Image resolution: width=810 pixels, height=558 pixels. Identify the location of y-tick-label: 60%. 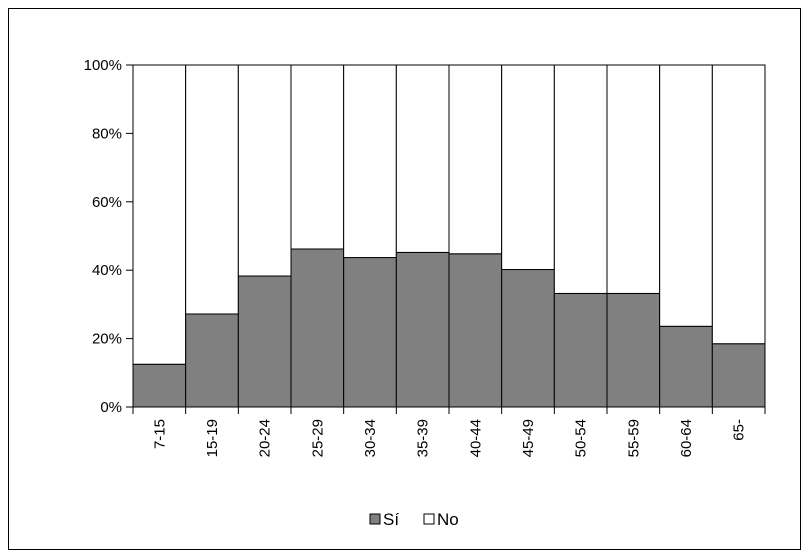
(107, 202).